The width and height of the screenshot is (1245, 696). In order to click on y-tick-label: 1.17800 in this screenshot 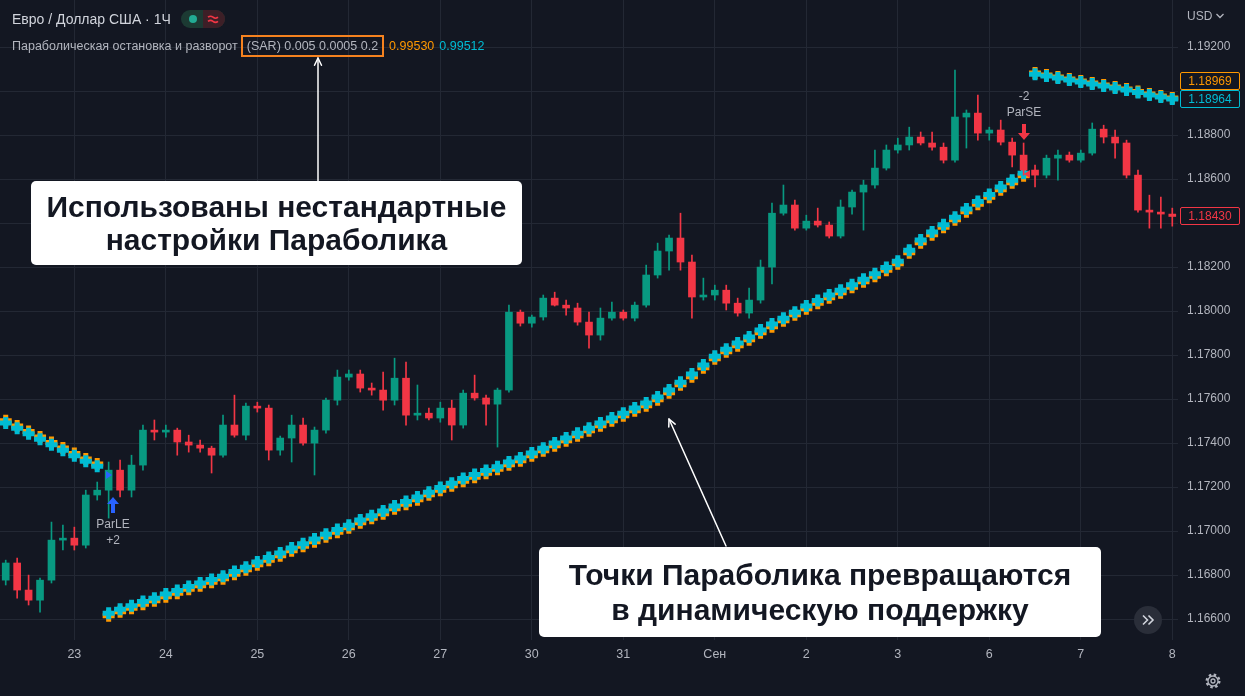, I will do `click(1209, 354)`.